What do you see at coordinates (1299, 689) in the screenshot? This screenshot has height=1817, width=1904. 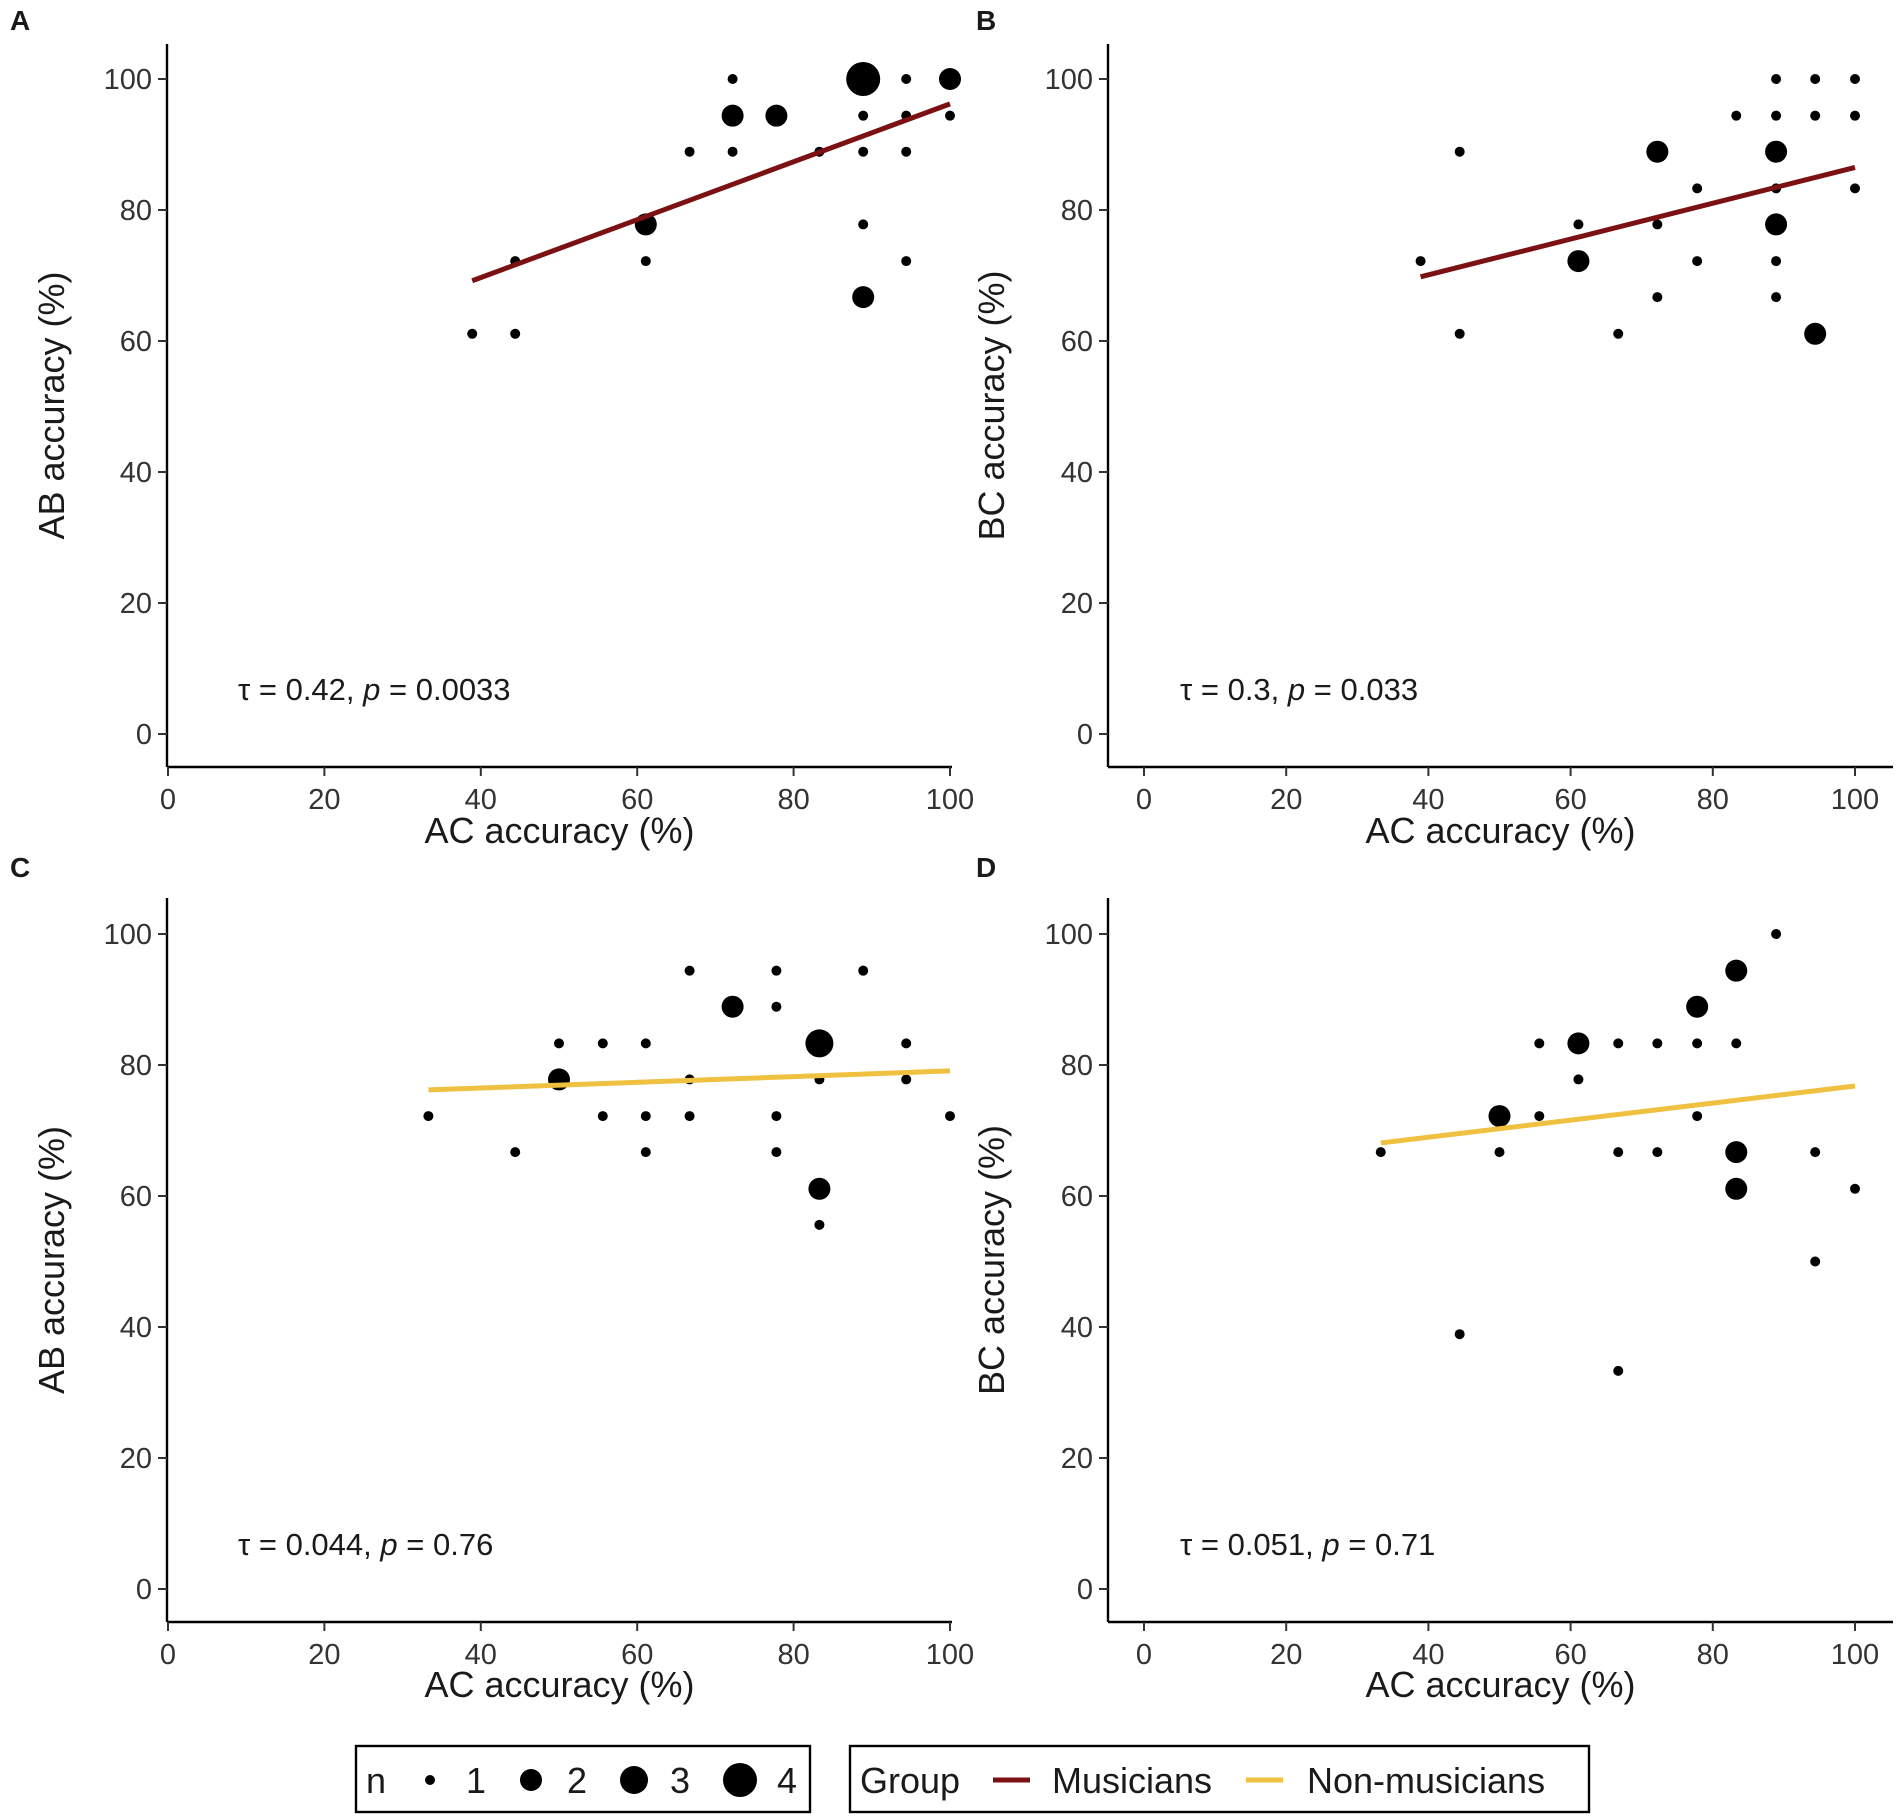 I see `correlation-annotation: τ = 0.3, p = 0.033` at bounding box center [1299, 689].